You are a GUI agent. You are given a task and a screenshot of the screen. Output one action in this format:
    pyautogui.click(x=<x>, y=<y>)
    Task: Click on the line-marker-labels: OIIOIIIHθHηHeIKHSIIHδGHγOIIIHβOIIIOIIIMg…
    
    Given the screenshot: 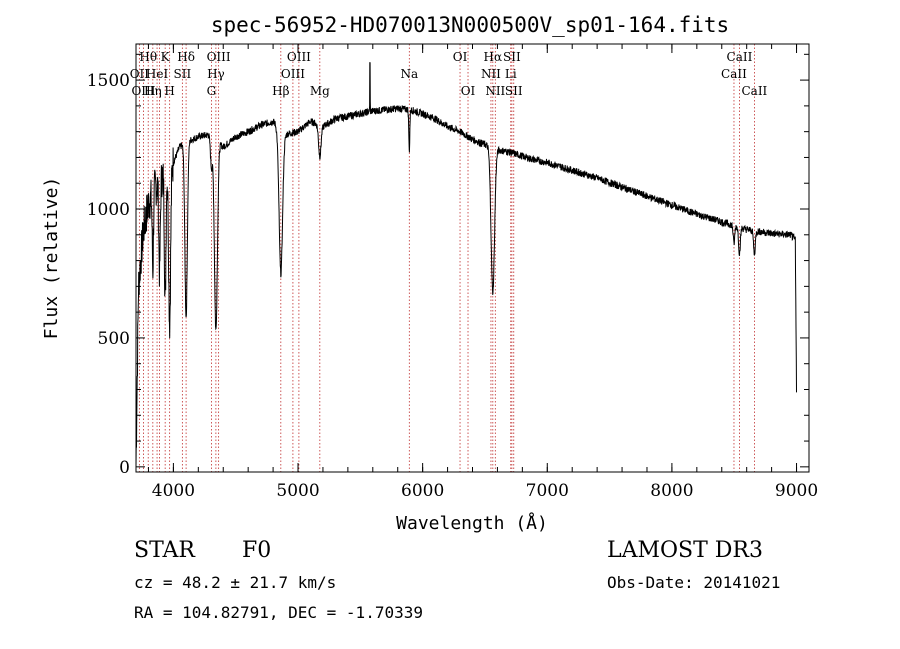 What is the action you would take?
    pyautogui.click(x=449, y=74)
    